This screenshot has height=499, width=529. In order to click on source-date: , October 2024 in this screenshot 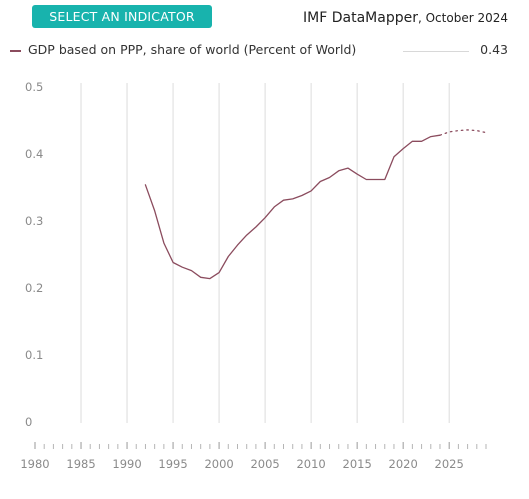, I will do `click(462, 18)`.